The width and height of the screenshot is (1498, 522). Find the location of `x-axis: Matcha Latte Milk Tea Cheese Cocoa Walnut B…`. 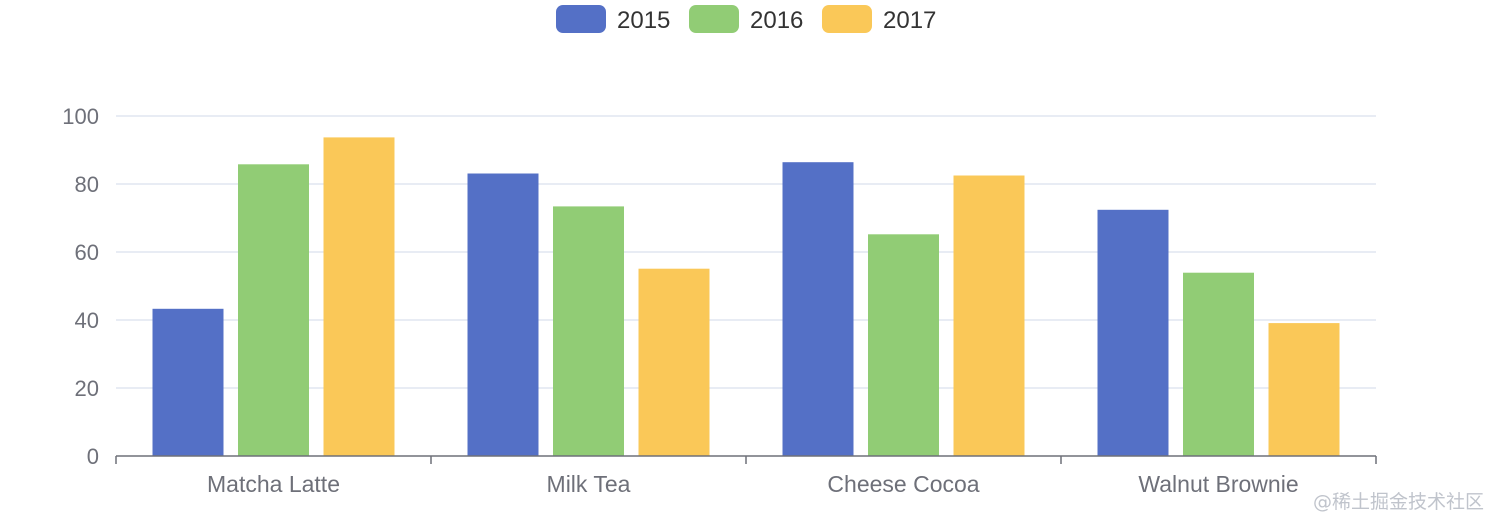

x-axis: Matcha Latte Milk Tea Cheese Cocoa Walnut B… is located at coordinates (746, 476).